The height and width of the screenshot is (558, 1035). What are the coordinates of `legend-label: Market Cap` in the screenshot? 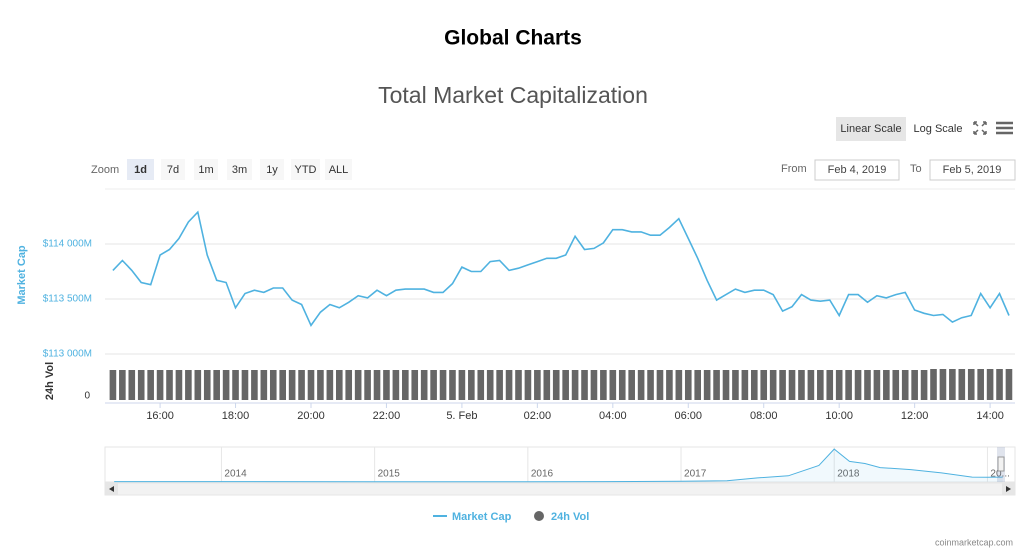 It's located at (482, 517).